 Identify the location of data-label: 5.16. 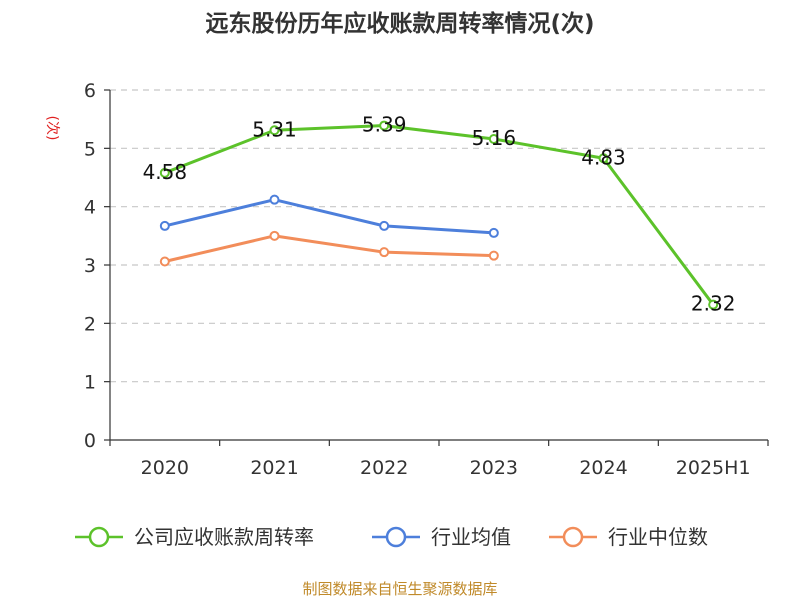
(494, 138).